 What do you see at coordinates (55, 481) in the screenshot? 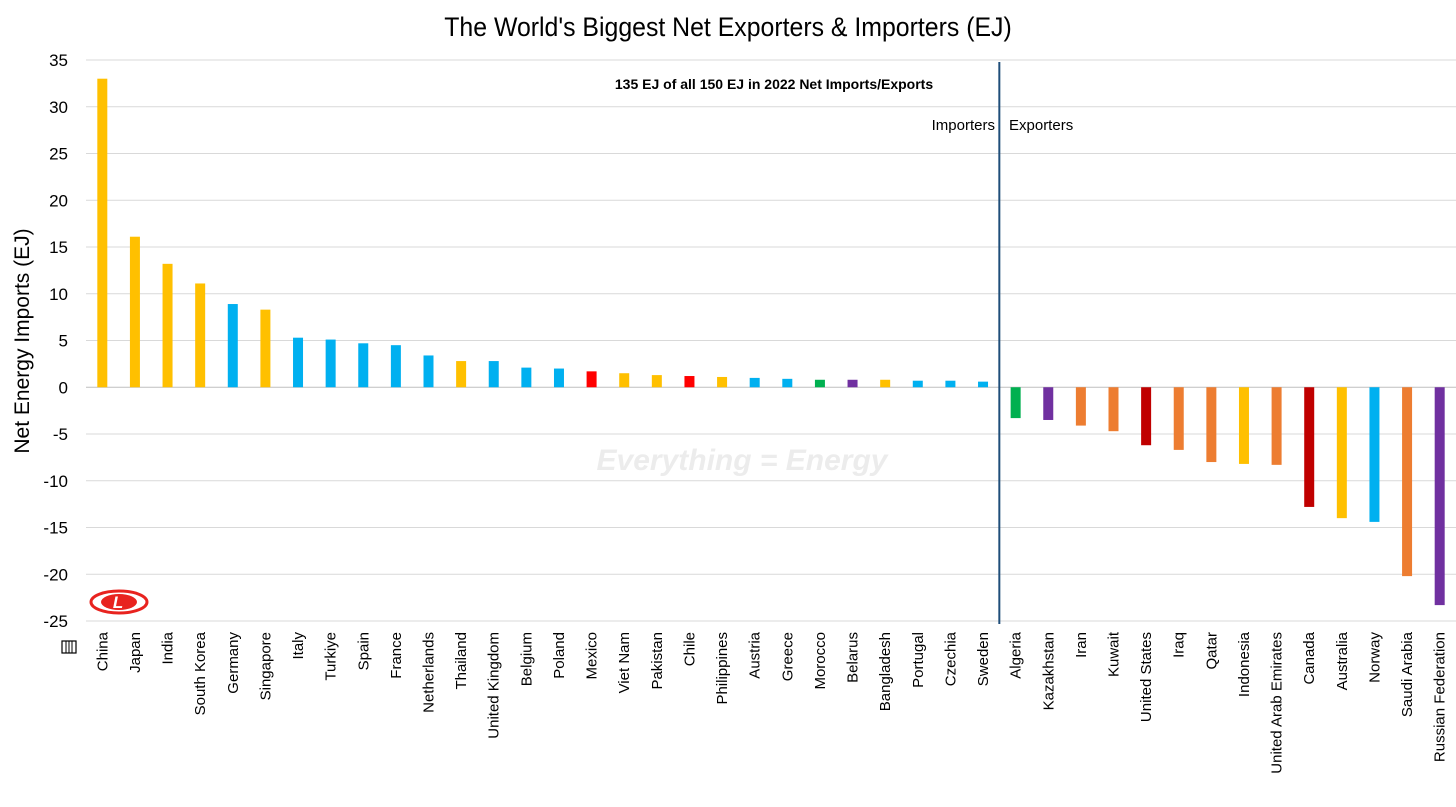
I see `y-tick-label: -10` at bounding box center [55, 481].